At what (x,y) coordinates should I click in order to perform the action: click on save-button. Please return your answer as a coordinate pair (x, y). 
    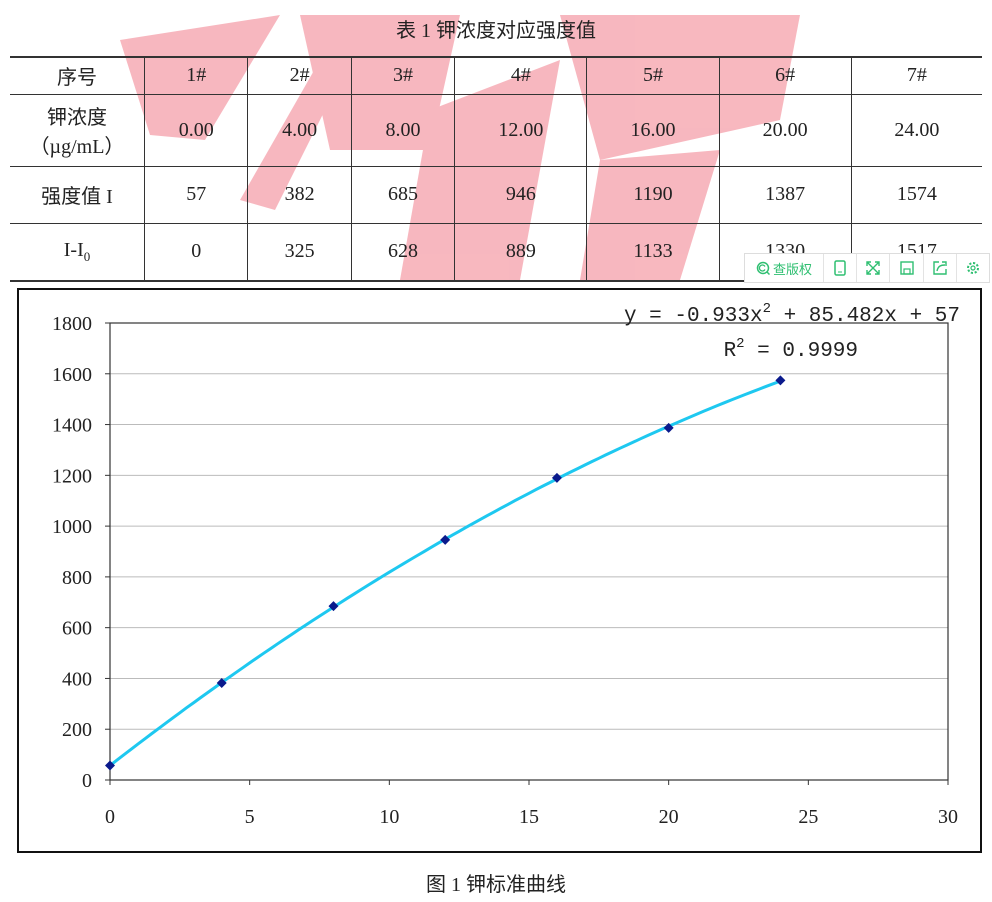
    Looking at the image, I should click on (907, 268).